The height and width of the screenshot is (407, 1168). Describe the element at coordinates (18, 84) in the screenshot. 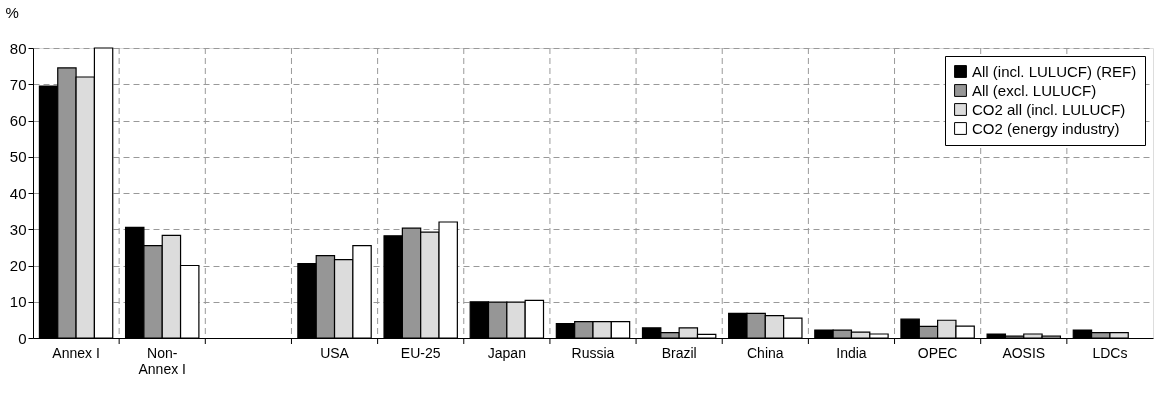

I see `y-tick-label: 70` at that location.